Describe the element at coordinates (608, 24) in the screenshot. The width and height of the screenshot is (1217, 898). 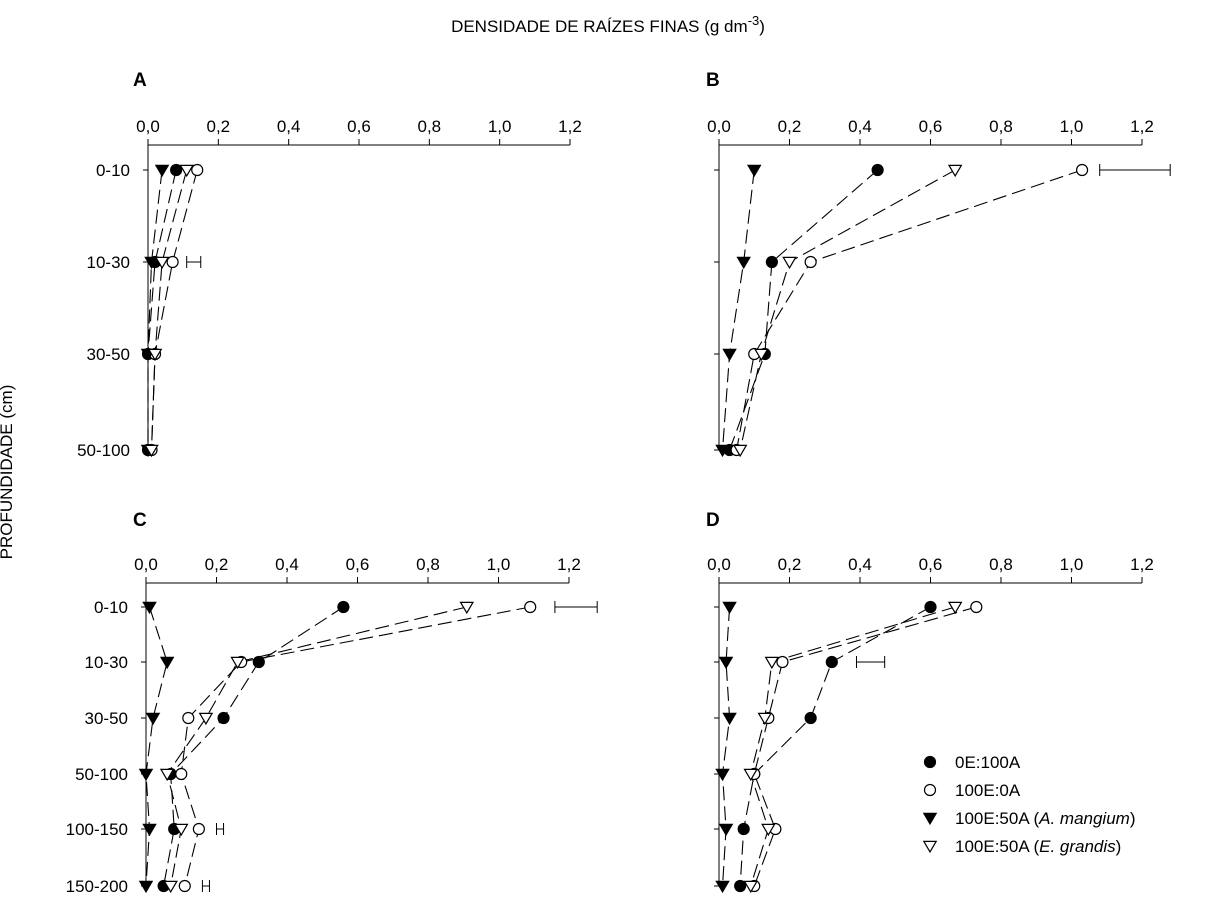
I see `figure-title: DENSIDADE DE RAÍZES FINAS (g dm-3)` at that location.